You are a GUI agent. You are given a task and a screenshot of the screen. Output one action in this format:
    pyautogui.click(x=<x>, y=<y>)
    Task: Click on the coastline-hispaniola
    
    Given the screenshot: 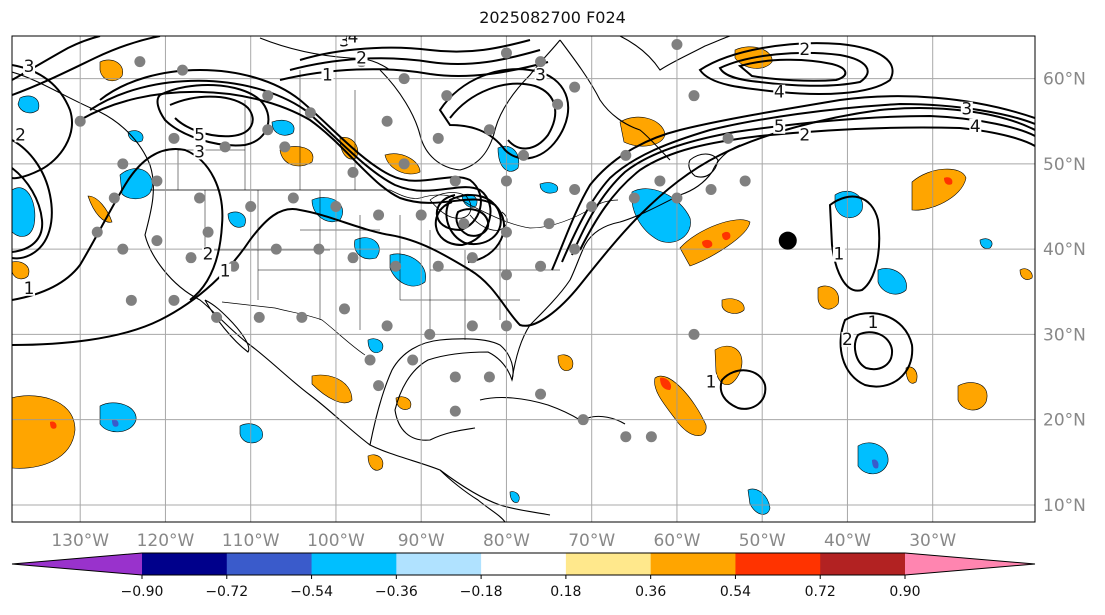 What is the action you would take?
    pyautogui.click(x=606, y=420)
    